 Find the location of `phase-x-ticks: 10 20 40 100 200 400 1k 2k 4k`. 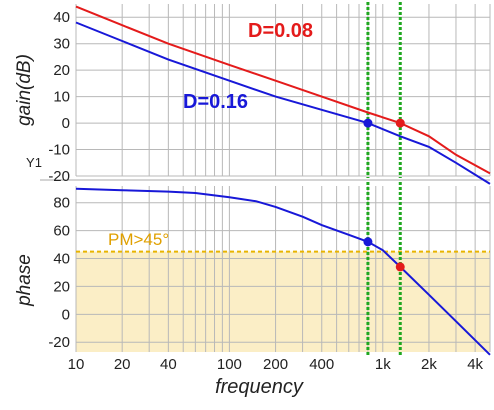

phase-x-ticks: 10 20 40 100 200 400 1k 2k 4k is located at coordinates (276, 364).